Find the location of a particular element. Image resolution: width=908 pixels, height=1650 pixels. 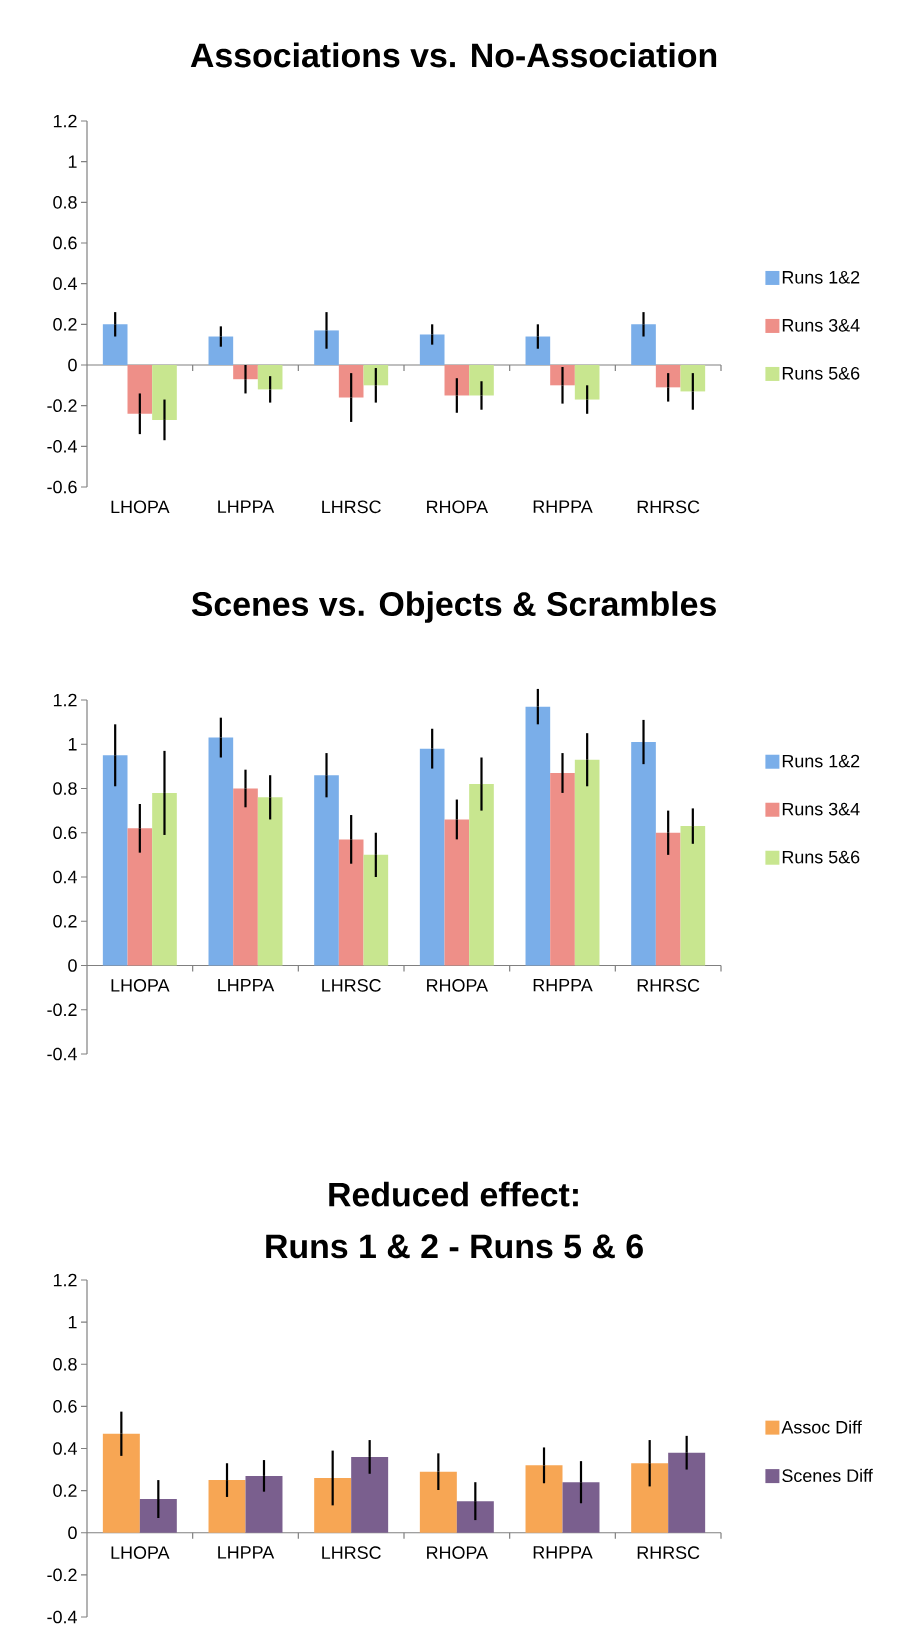

chart-title: Scenes vs. Objects & Scrambles is located at coordinates (453, 607).